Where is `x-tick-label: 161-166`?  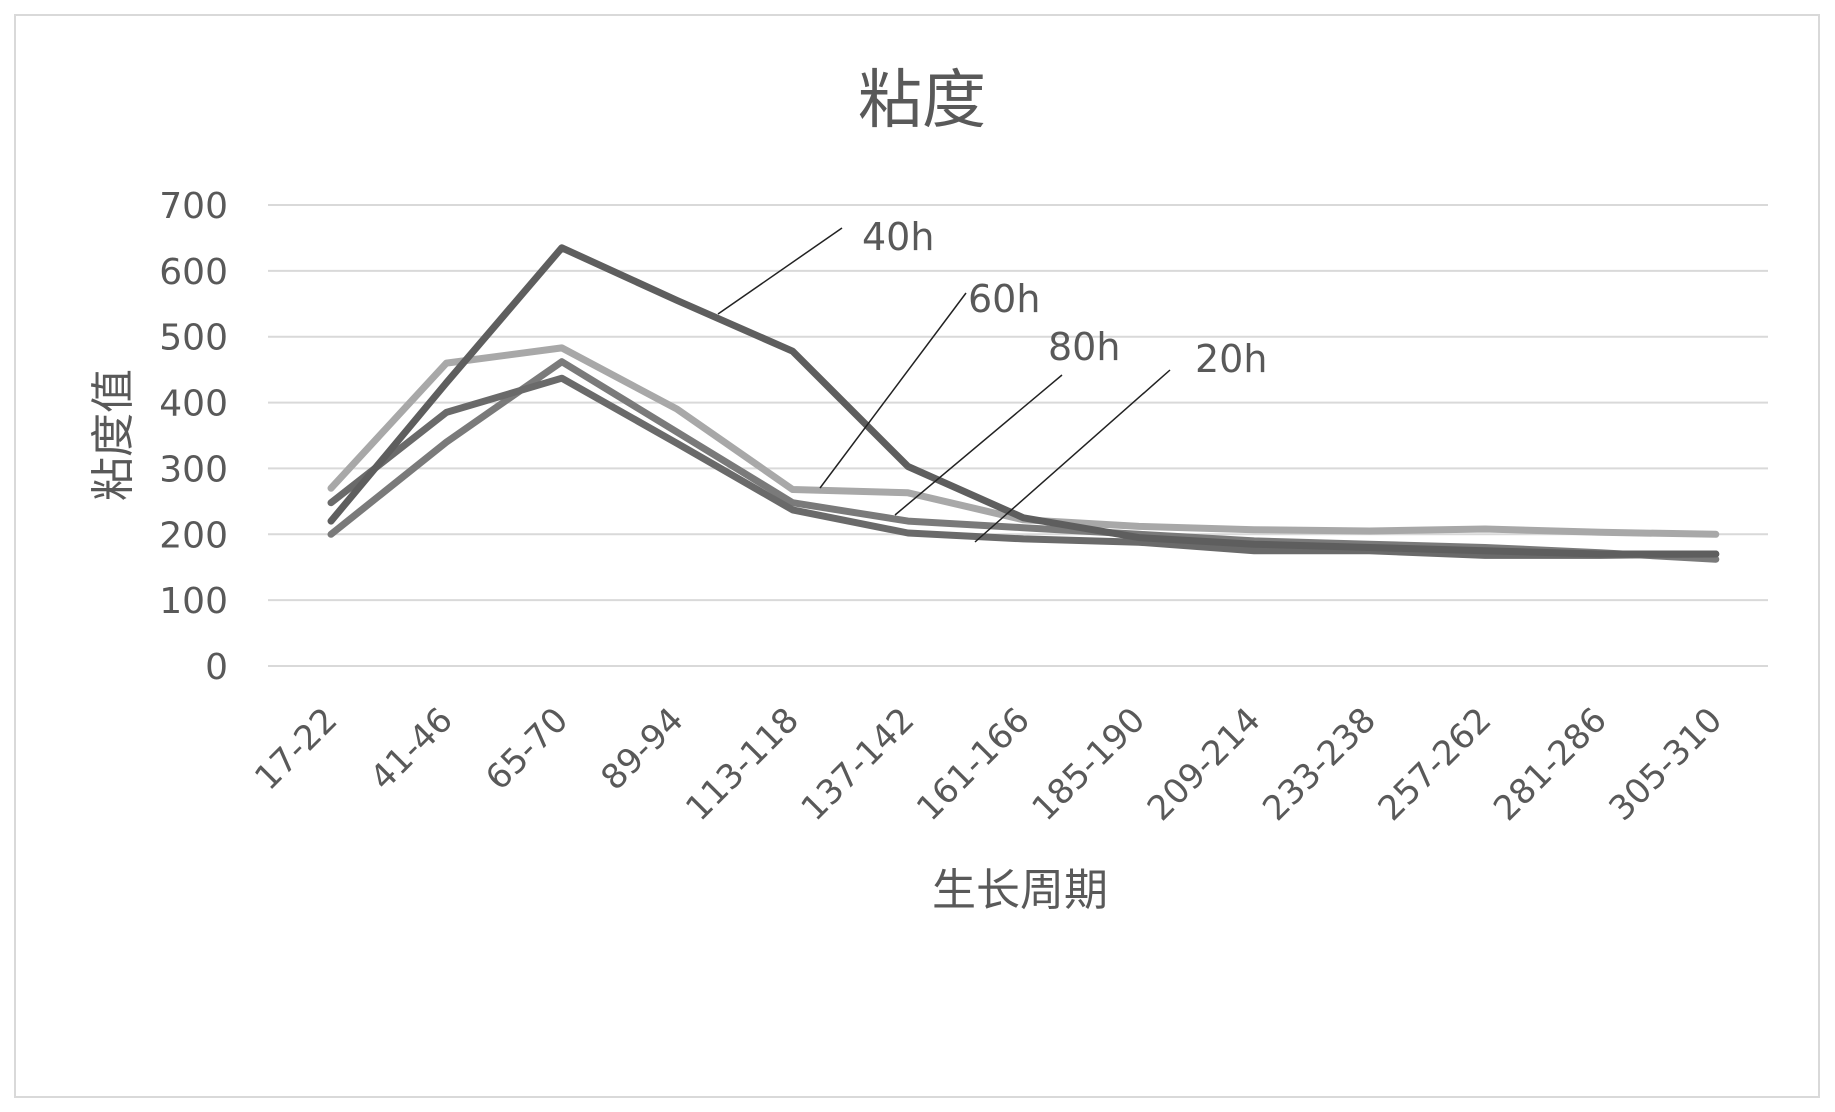
x-tick-label: 161-166 is located at coordinates (973, 764).